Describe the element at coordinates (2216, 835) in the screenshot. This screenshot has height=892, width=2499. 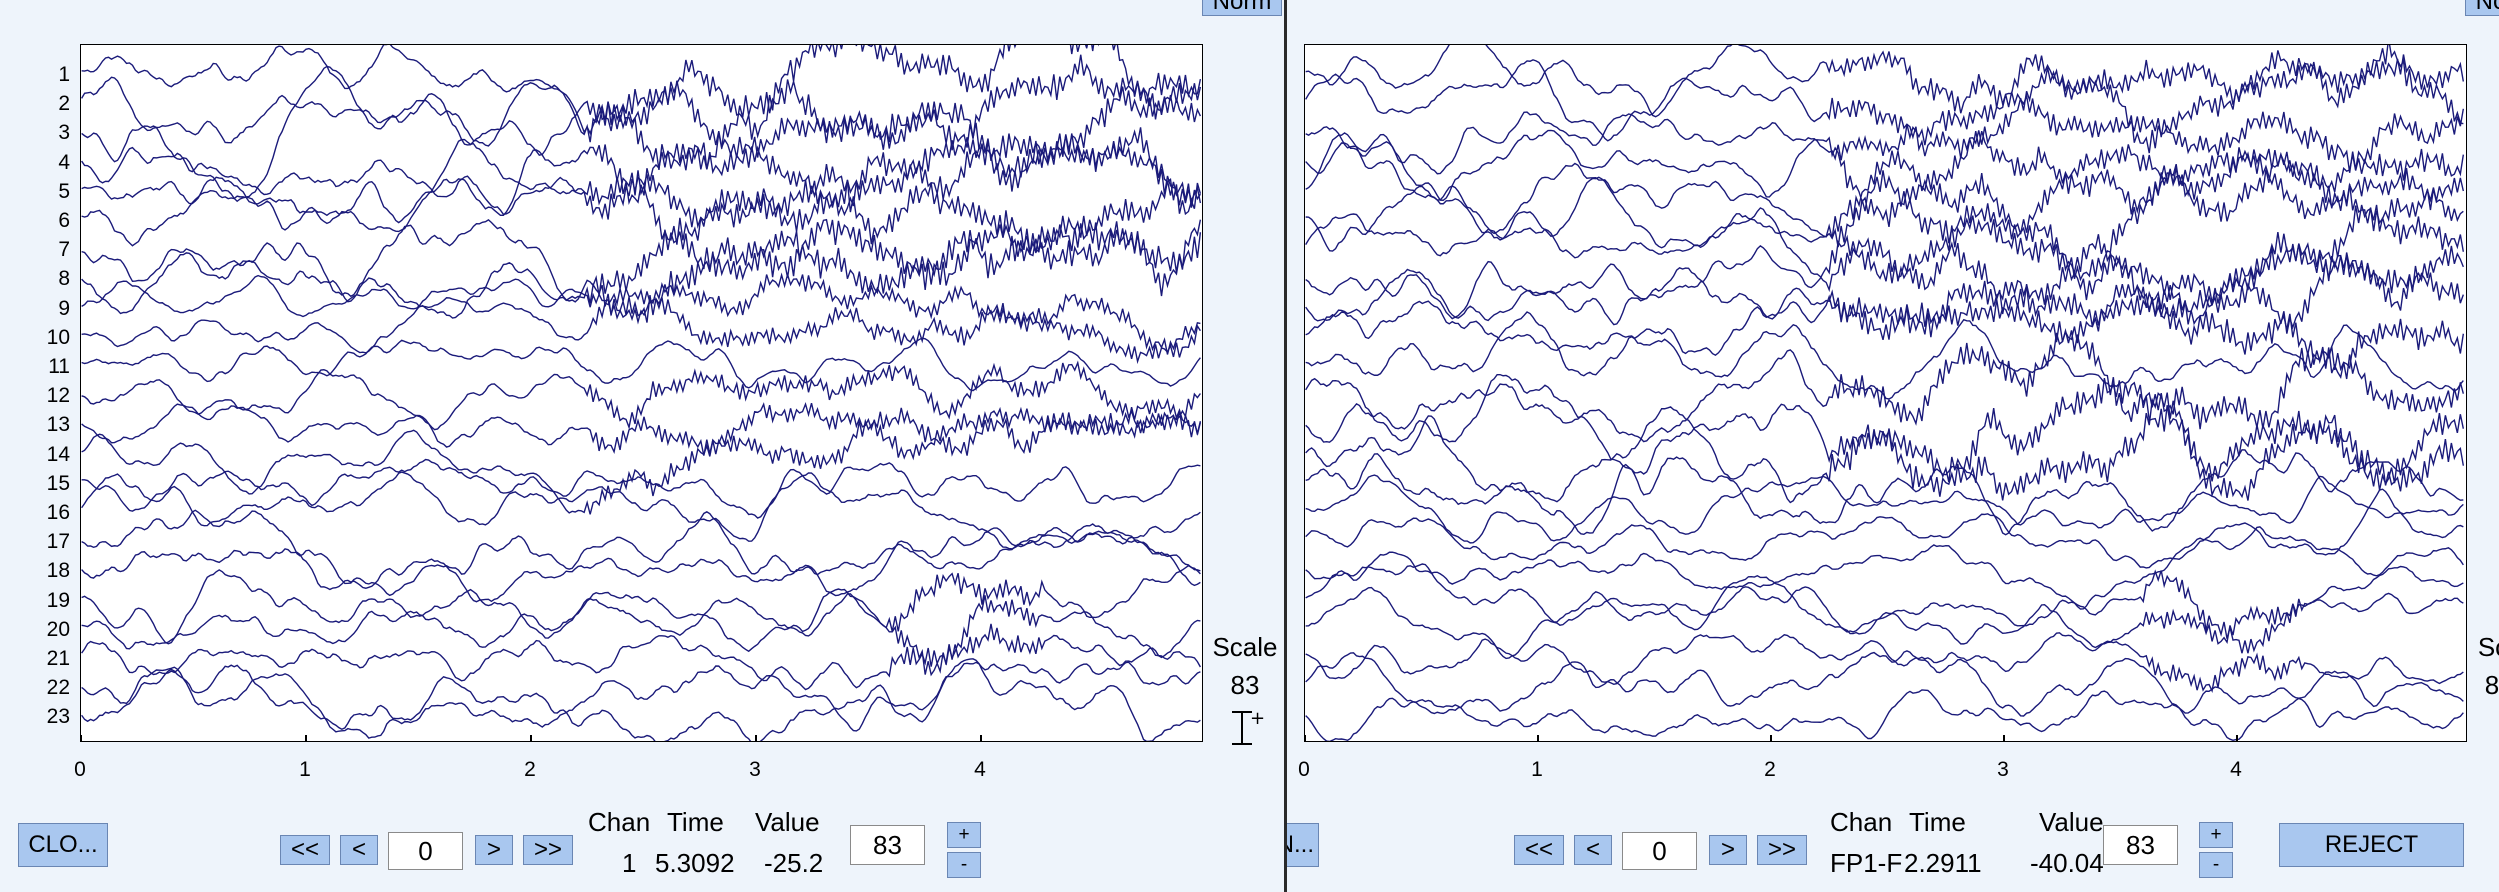
I see `scale-plus-button-right: +` at that location.